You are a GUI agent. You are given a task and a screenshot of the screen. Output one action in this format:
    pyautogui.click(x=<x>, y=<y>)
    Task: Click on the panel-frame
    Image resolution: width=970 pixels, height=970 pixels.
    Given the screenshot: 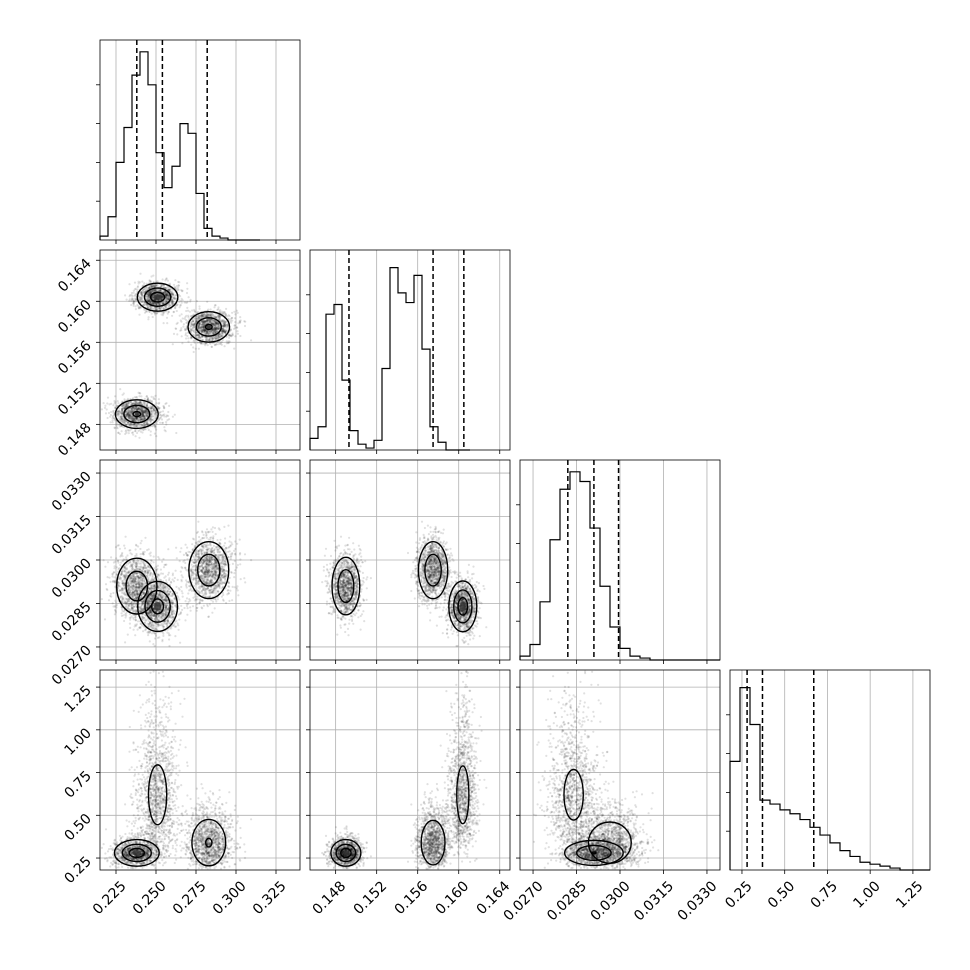 What is the action you would take?
    pyautogui.click(x=410, y=350)
    